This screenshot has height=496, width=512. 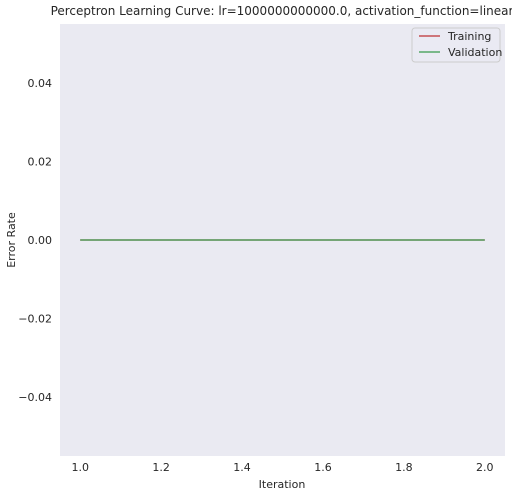 What do you see at coordinates (323, 467) in the screenshot?
I see `x-tick-label: 1.6` at bounding box center [323, 467].